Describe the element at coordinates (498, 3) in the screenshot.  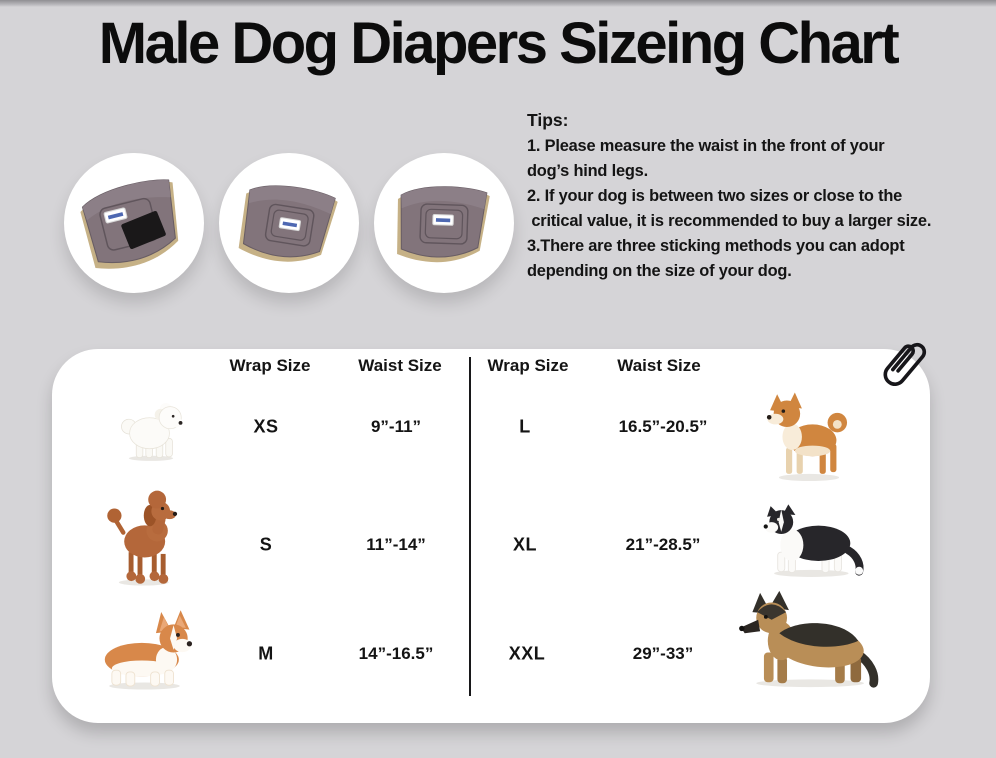
I see `top-edge-strip` at that location.